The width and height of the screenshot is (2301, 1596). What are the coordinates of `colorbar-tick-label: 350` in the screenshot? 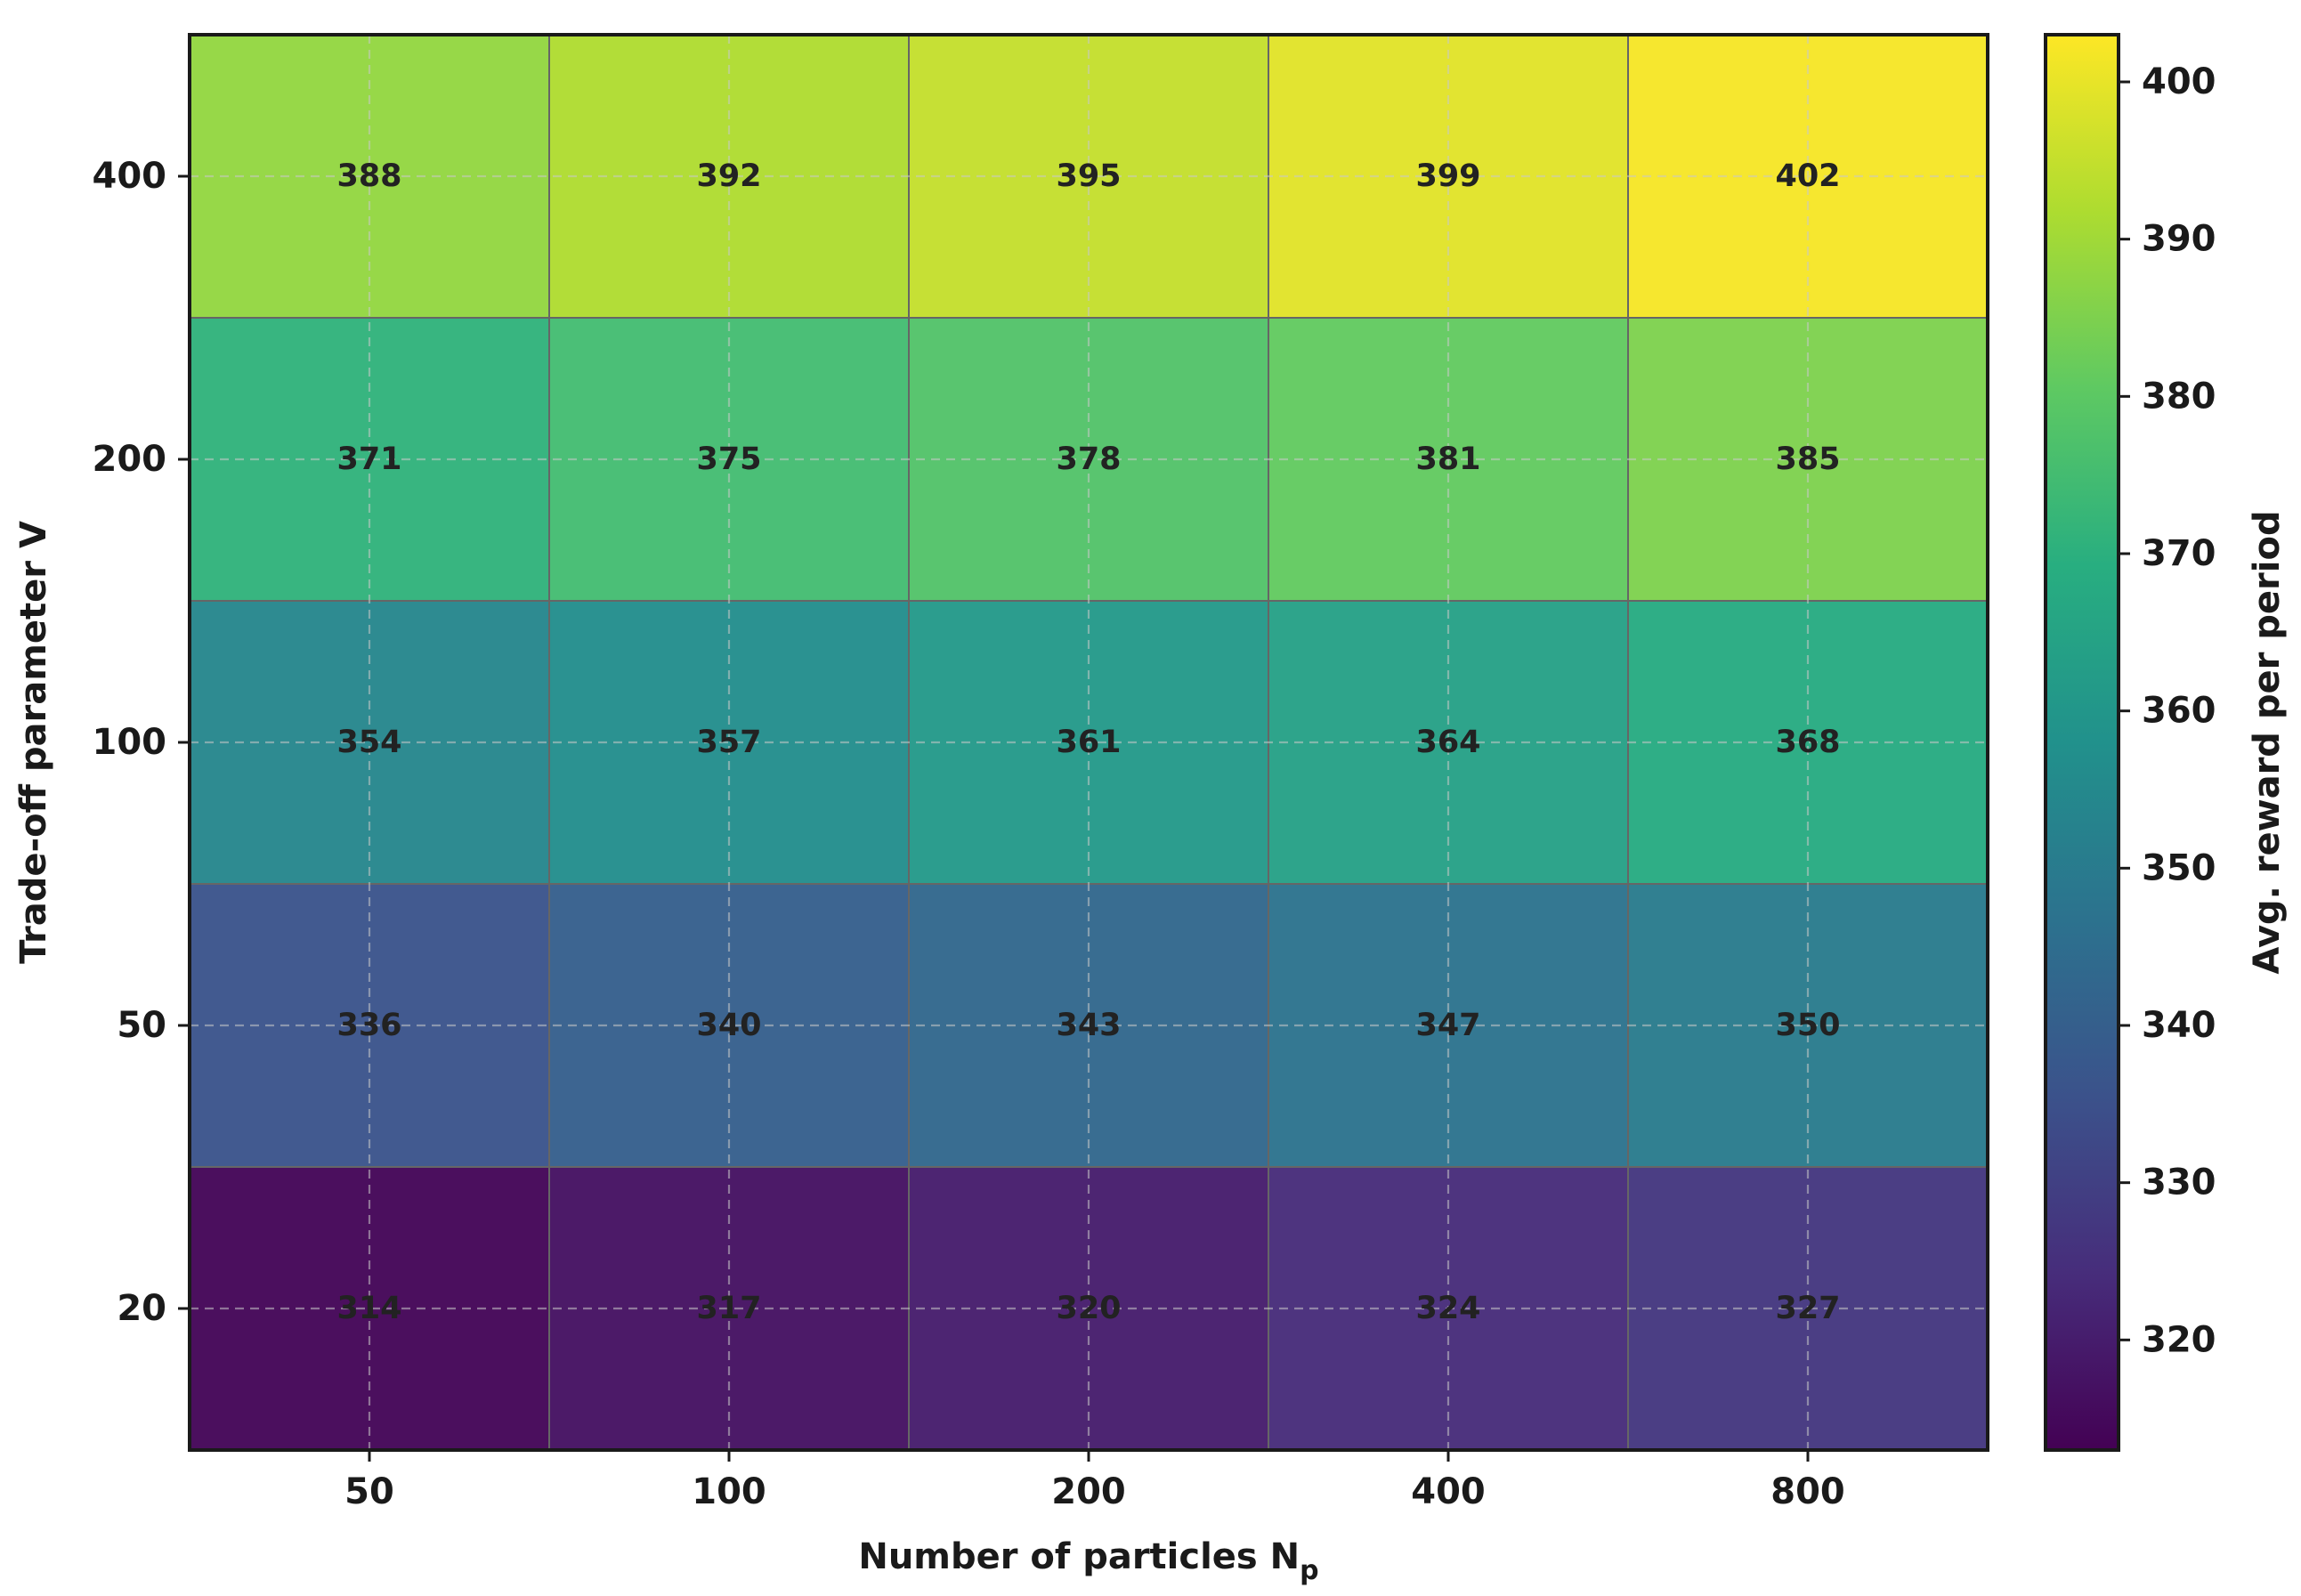 It's located at (2179, 867).